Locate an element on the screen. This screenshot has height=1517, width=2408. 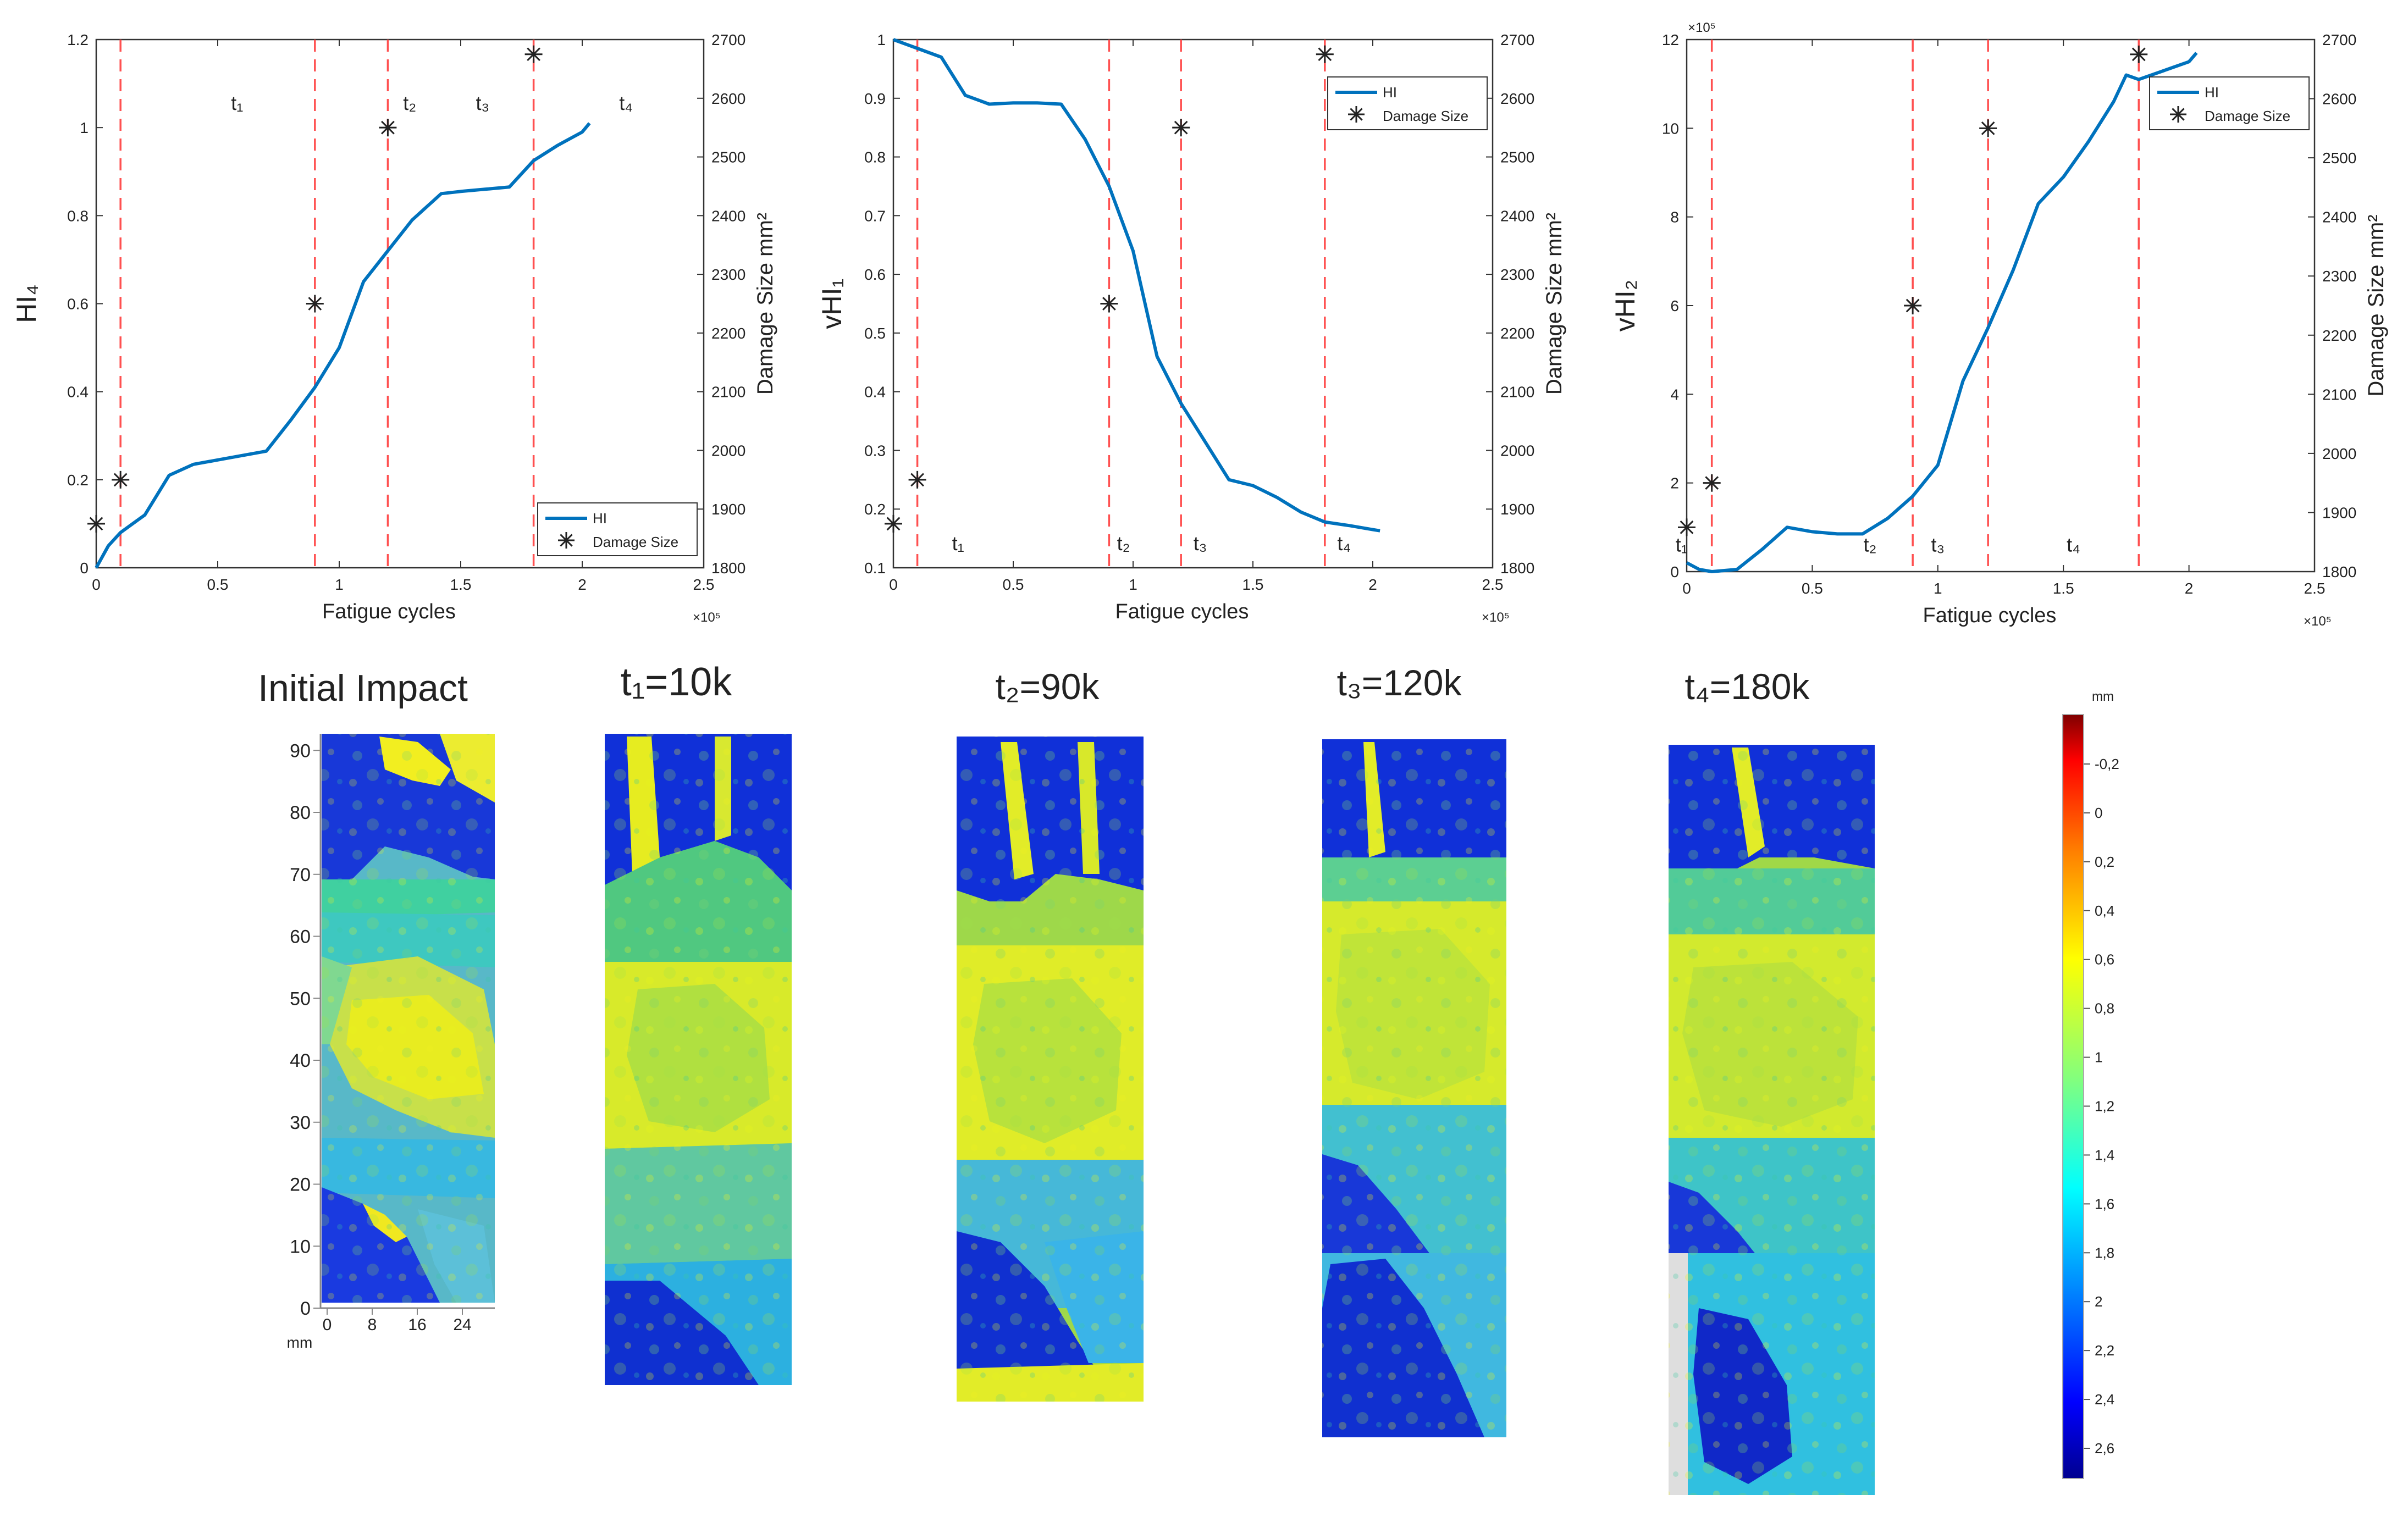
y2-axis-label: Damage Size mm² is located at coordinates (1554, 304).